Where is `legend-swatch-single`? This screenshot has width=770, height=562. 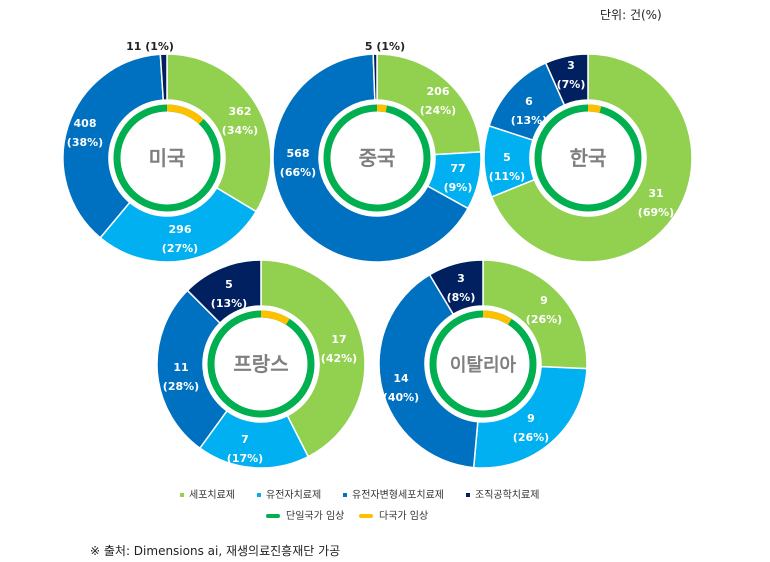 legend-swatch-single is located at coordinates (273, 516).